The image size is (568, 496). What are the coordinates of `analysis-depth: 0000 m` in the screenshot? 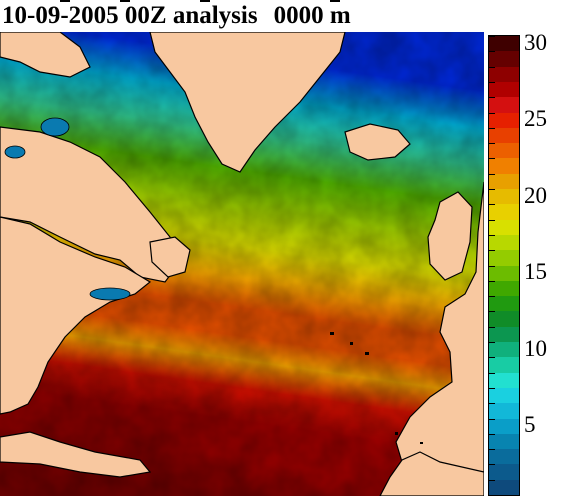 It's located at (312, 15).